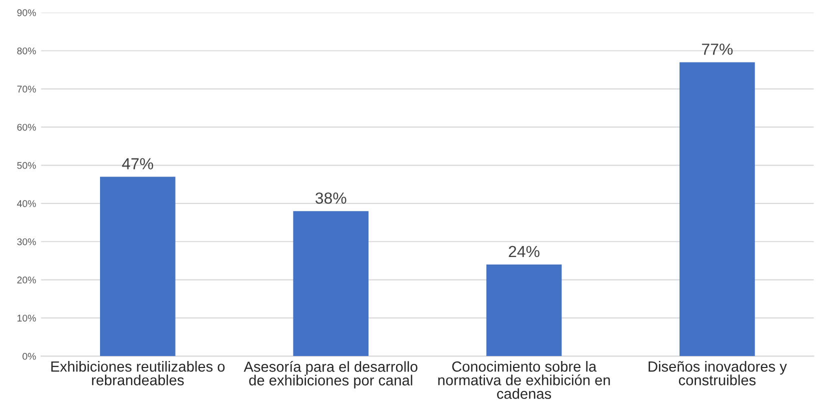 The width and height of the screenshot is (822, 419). I want to click on data-label: 77%, so click(717, 49).